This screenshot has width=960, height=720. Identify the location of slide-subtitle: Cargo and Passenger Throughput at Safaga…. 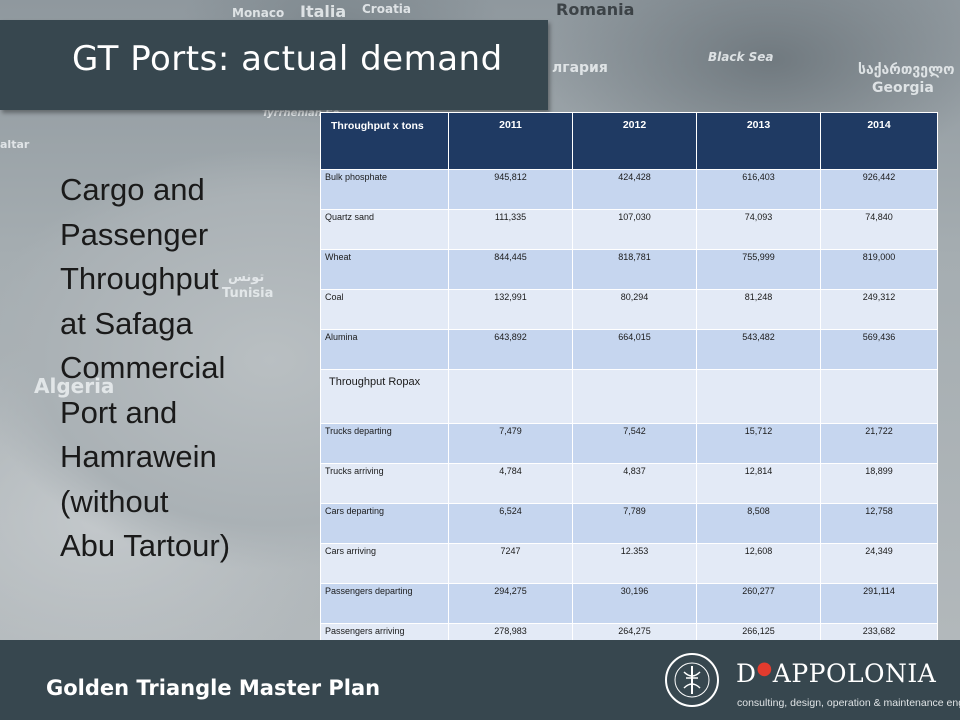
(185, 368).